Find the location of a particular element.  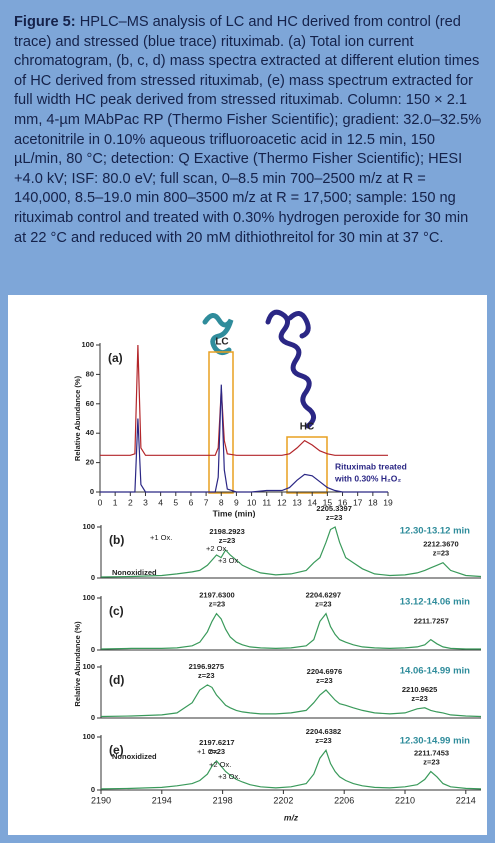

x-tick-label: 7 is located at coordinates (206, 502).